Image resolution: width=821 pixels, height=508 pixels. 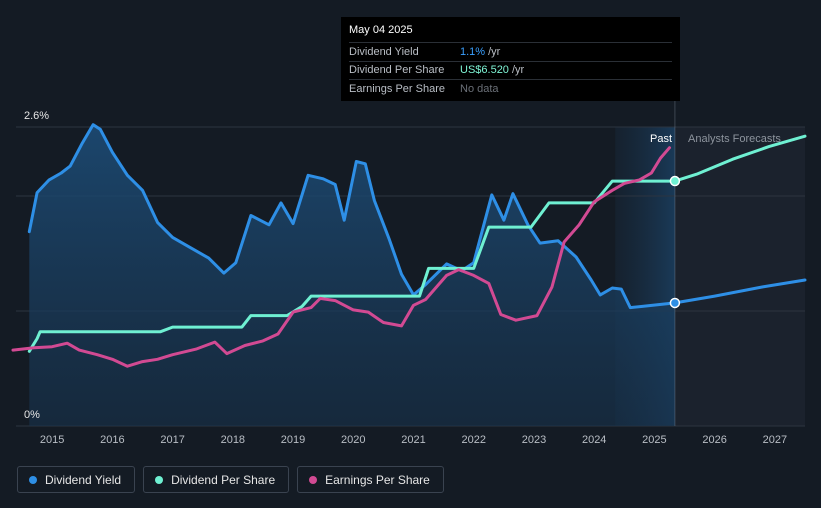 What do you see at coordinates (112, 440) in the screenshot?
I see `x-tick-label: 2016` at bounding box center [112, 440].